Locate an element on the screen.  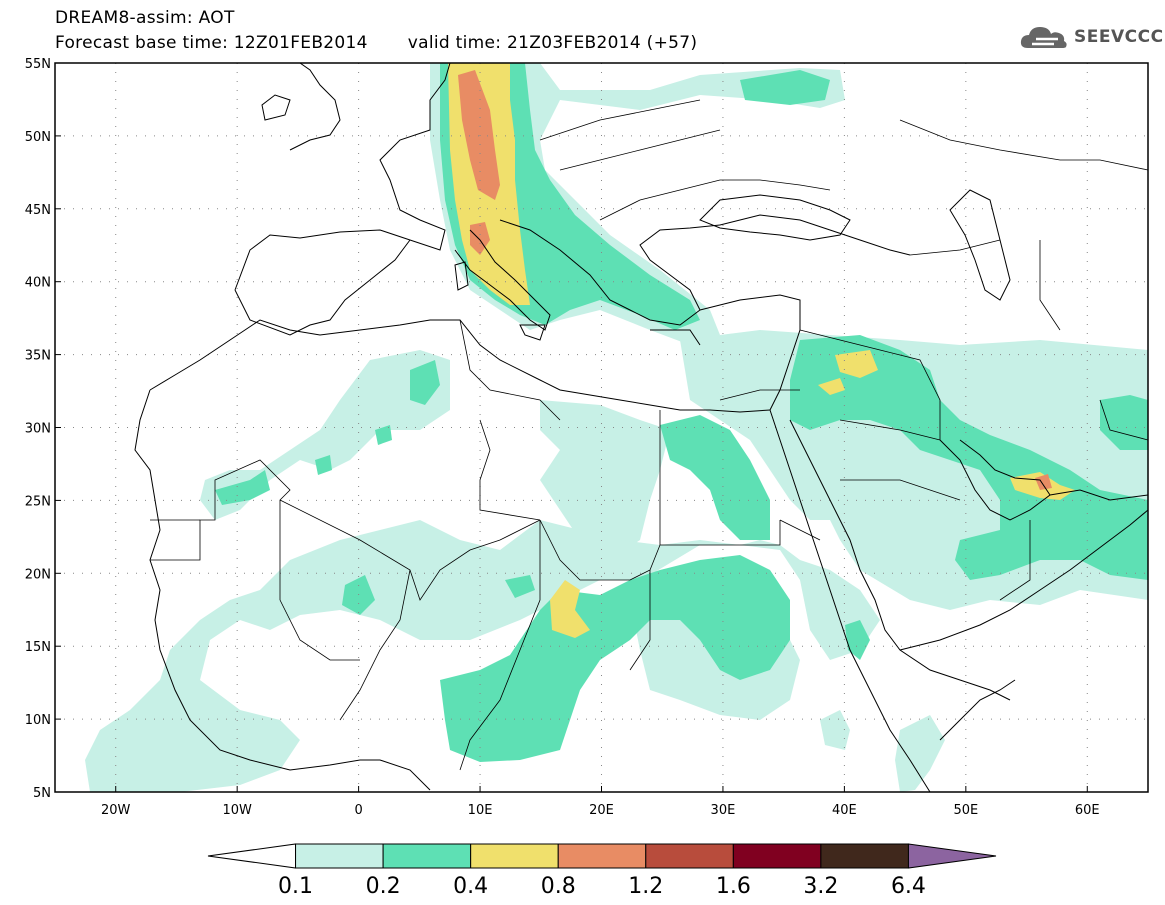
colorbar-level-label: 1.6 is located at coordinates (733, 886).